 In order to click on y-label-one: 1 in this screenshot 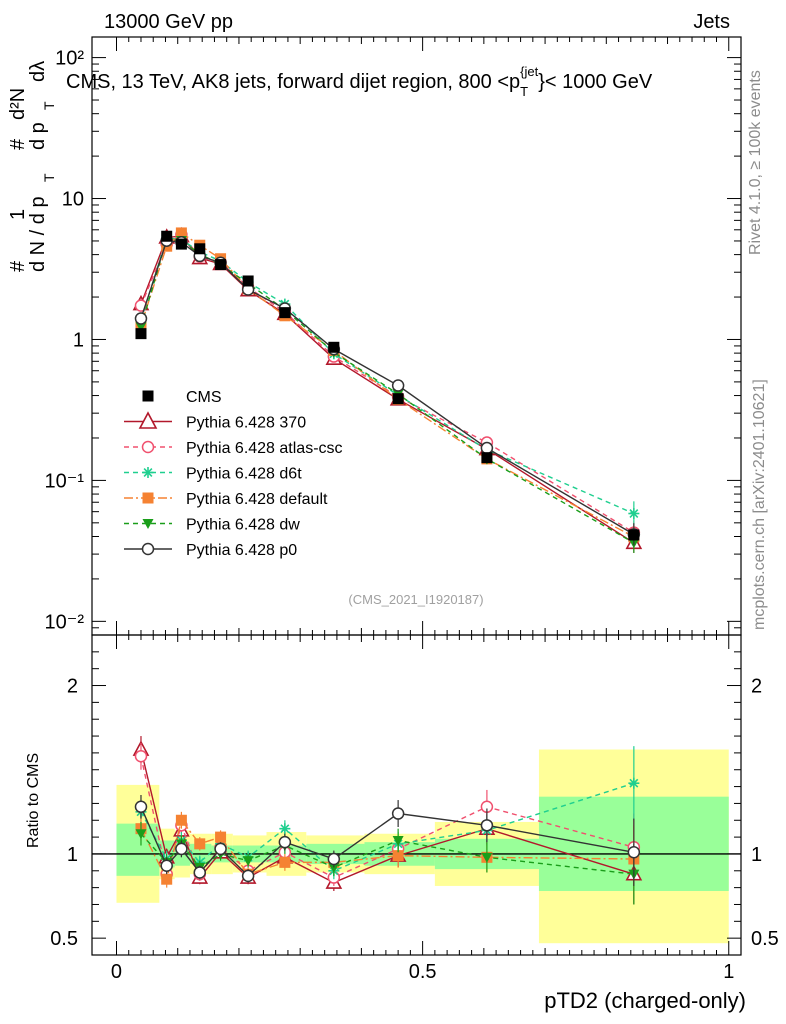, I will do `click(18, 214)`.